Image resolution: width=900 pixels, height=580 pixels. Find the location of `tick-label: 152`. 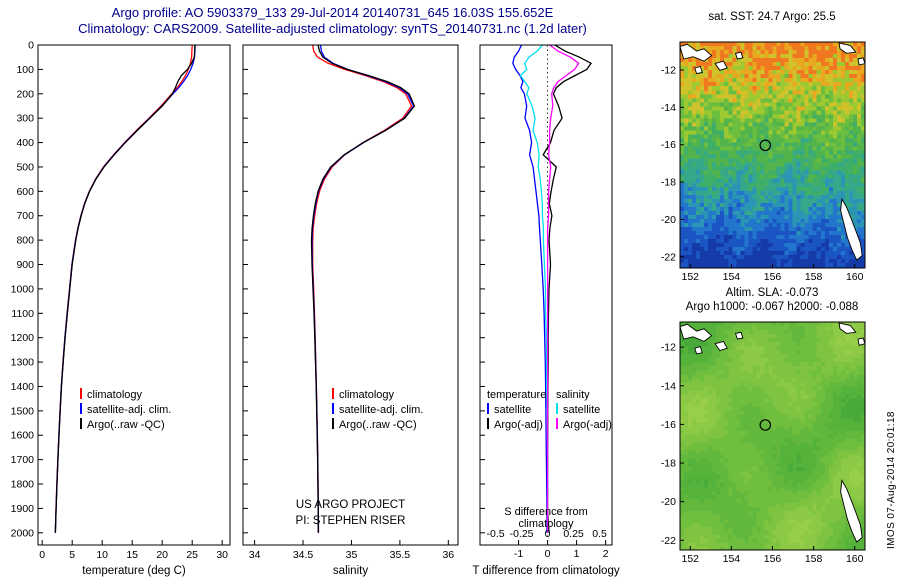

tick-label: 152 is located at coordinates (691, 559).